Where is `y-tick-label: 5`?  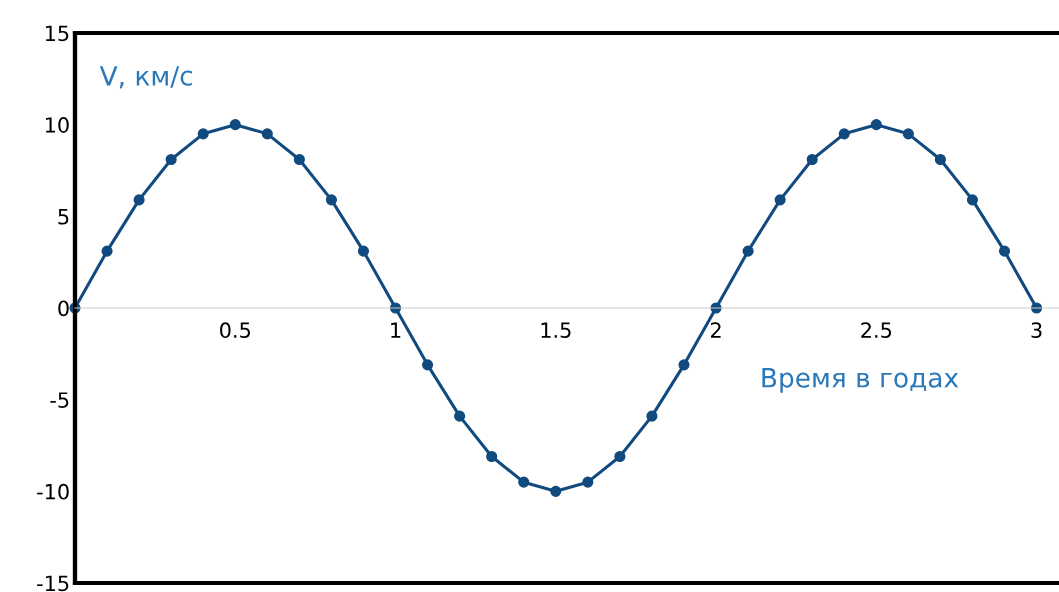 y-tick-label: 5 is located at coordinates (63, 217).